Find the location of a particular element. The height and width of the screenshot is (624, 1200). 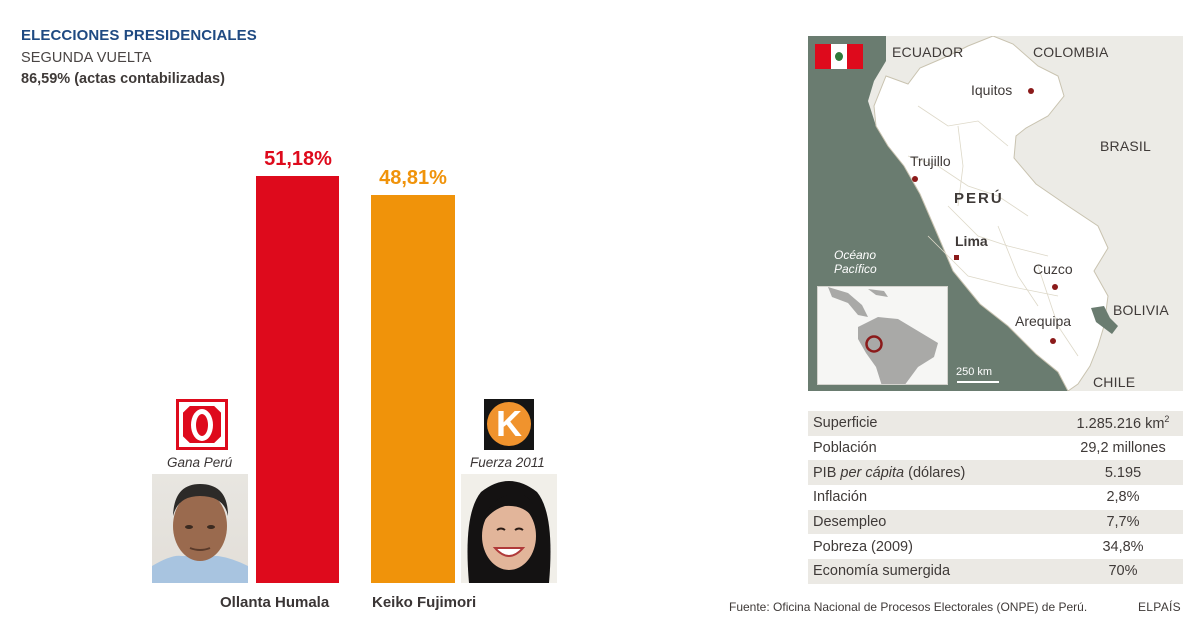

map-label-cuzco: Cuzco is located at coordinates (1053, 269).